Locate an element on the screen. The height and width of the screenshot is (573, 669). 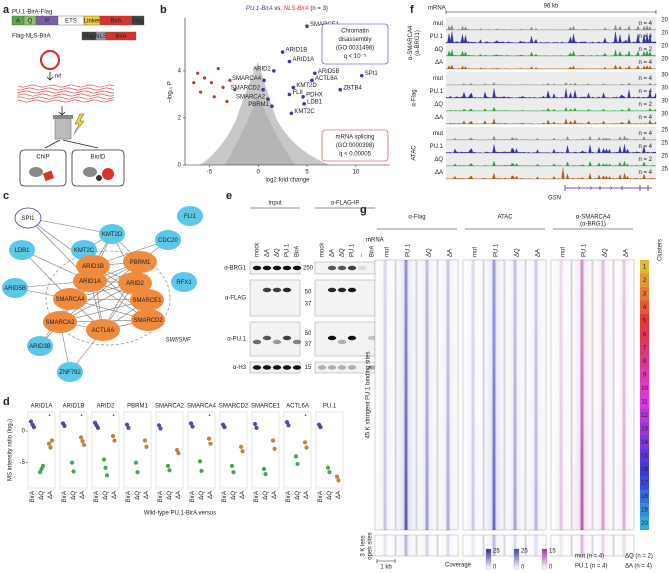
lightning is located at coordinates (79, 124).